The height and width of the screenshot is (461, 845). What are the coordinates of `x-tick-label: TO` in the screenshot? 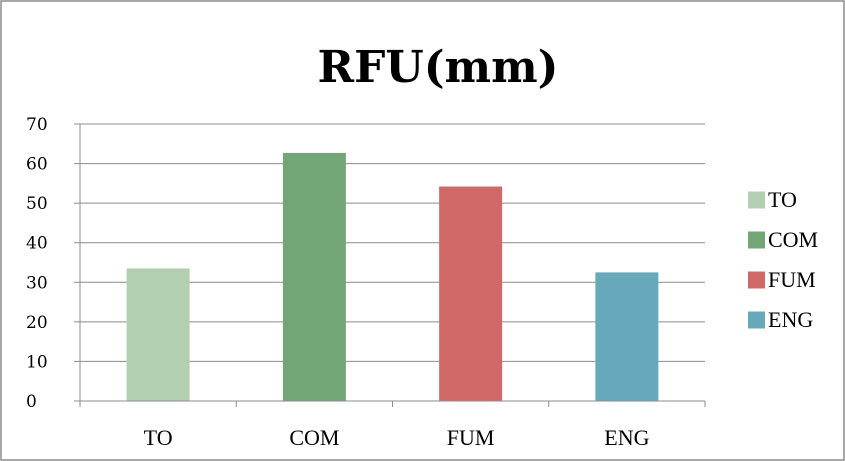 It's located at (158, 437).